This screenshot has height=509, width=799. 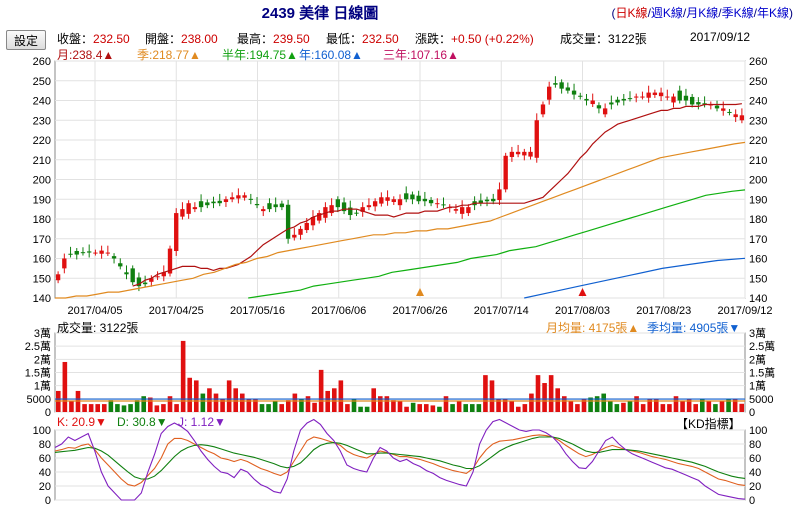 I want to click on price-xtick: 2017/07/14, so click(x=501, y=311).